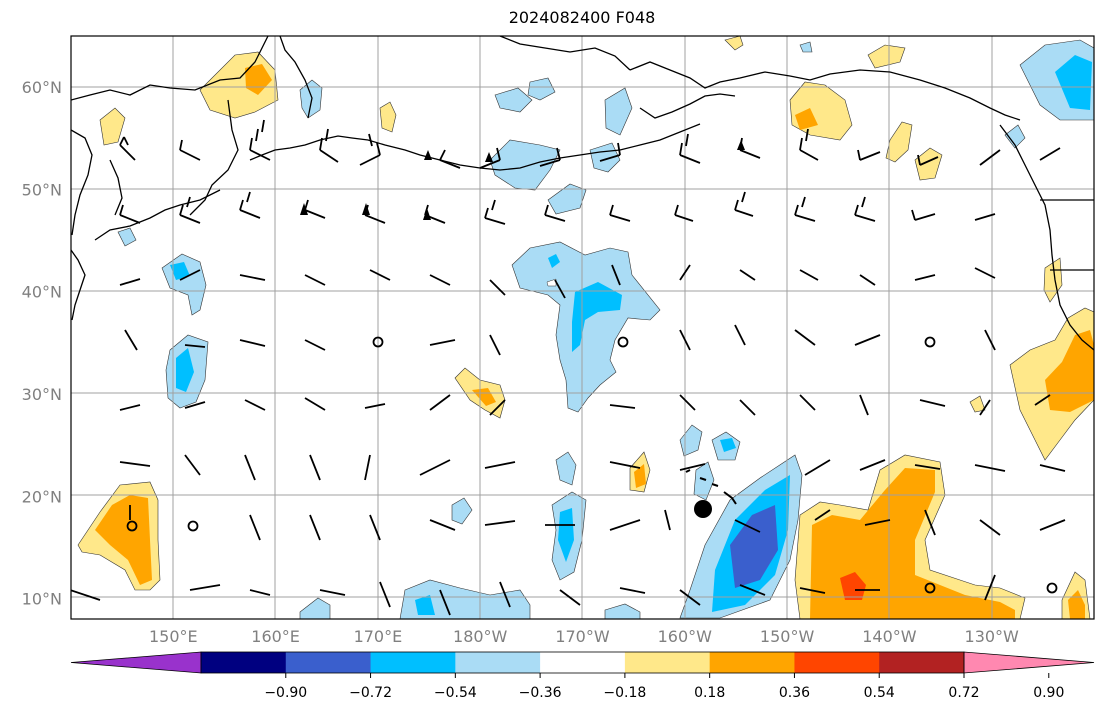 The image size is (1105, 712). What do you see at coordinates (551, 282) in the screenshot?
I see `white-hole` at bounding box center [551, 282].